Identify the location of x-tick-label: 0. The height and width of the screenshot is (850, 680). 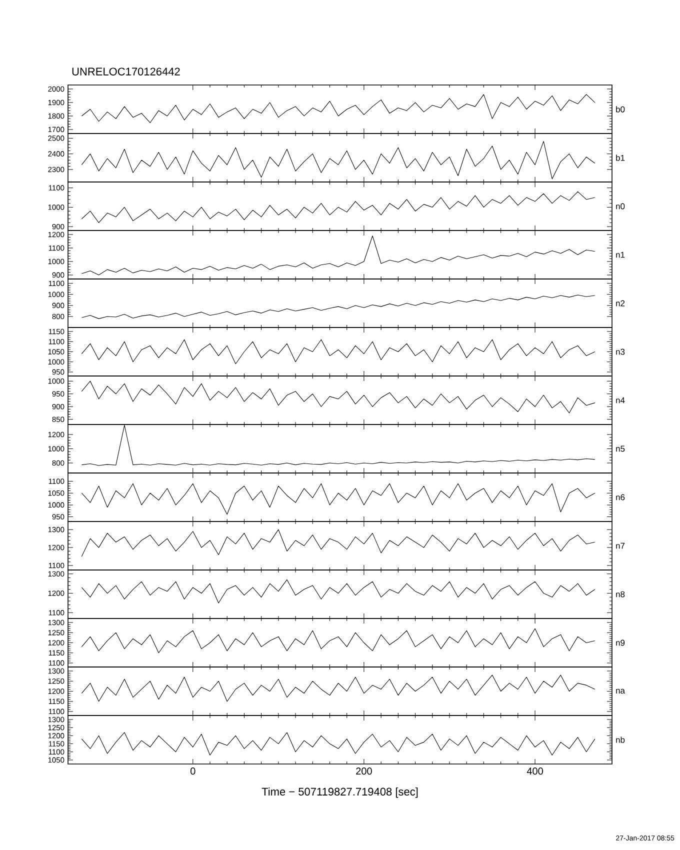
(193, 771).